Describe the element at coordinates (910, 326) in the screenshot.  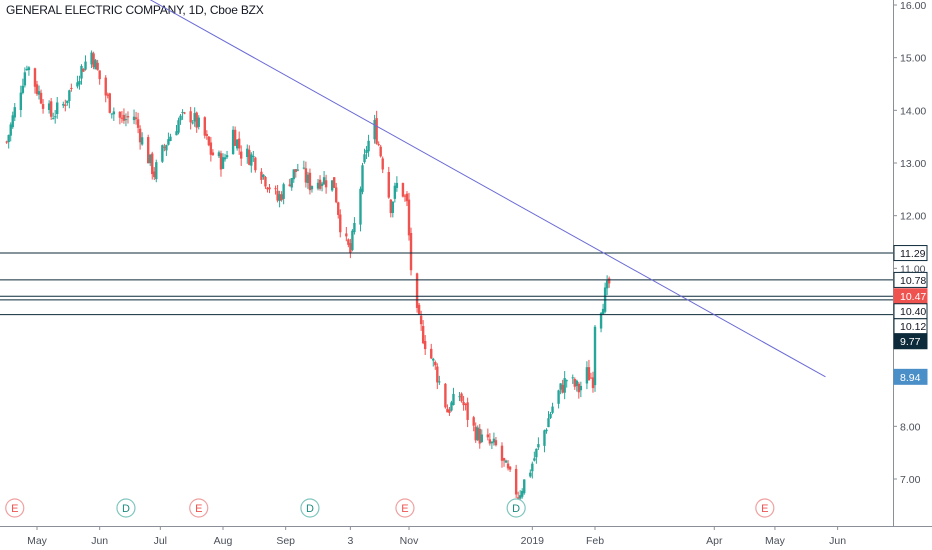
I see `price-label: 10.12` at that location.